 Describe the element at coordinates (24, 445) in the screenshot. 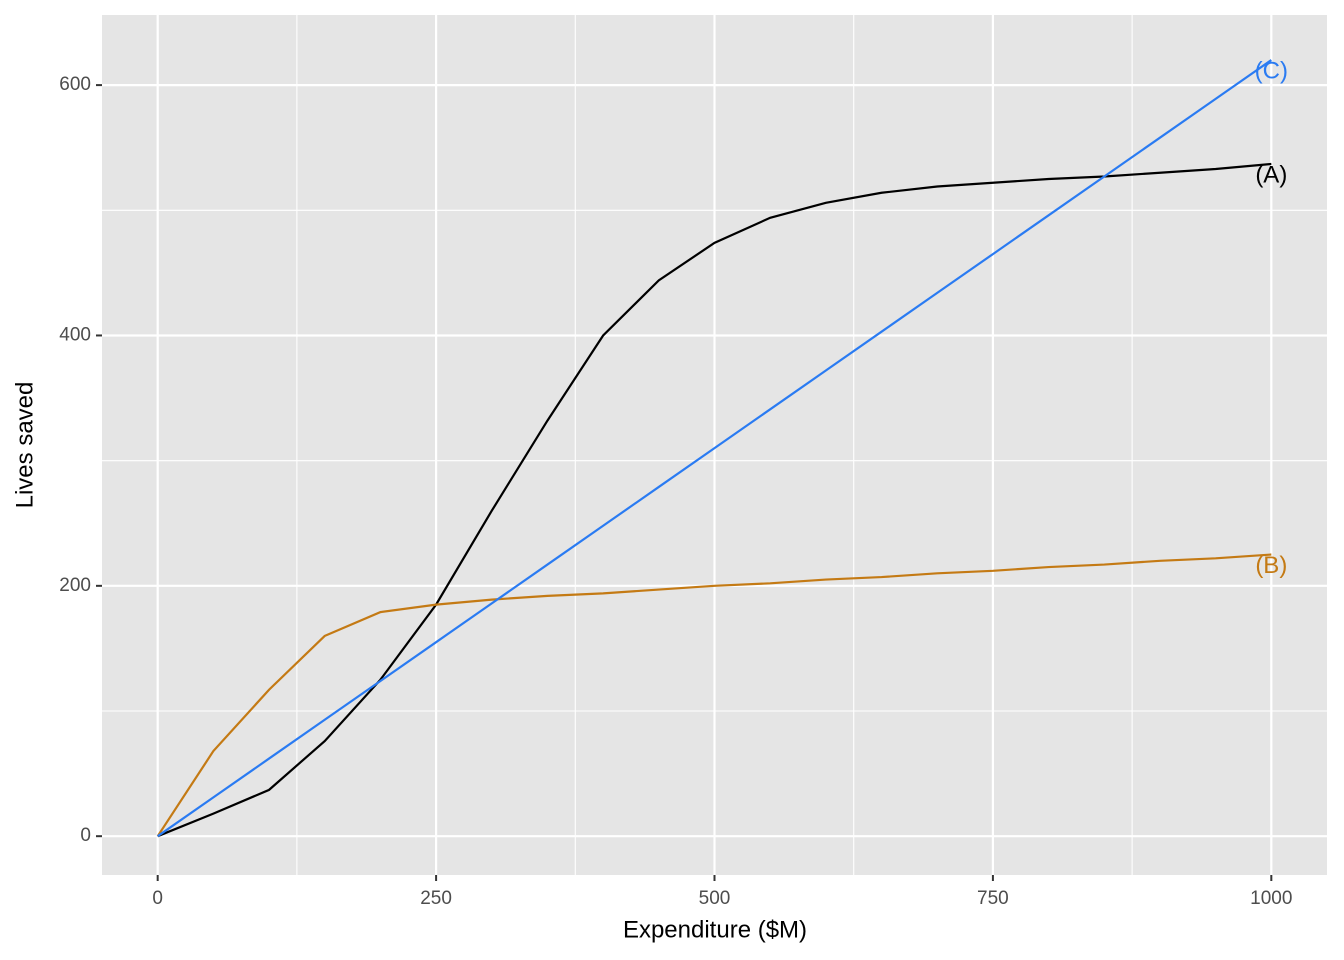

I see `y-axis-title: Lives saved` at that location.